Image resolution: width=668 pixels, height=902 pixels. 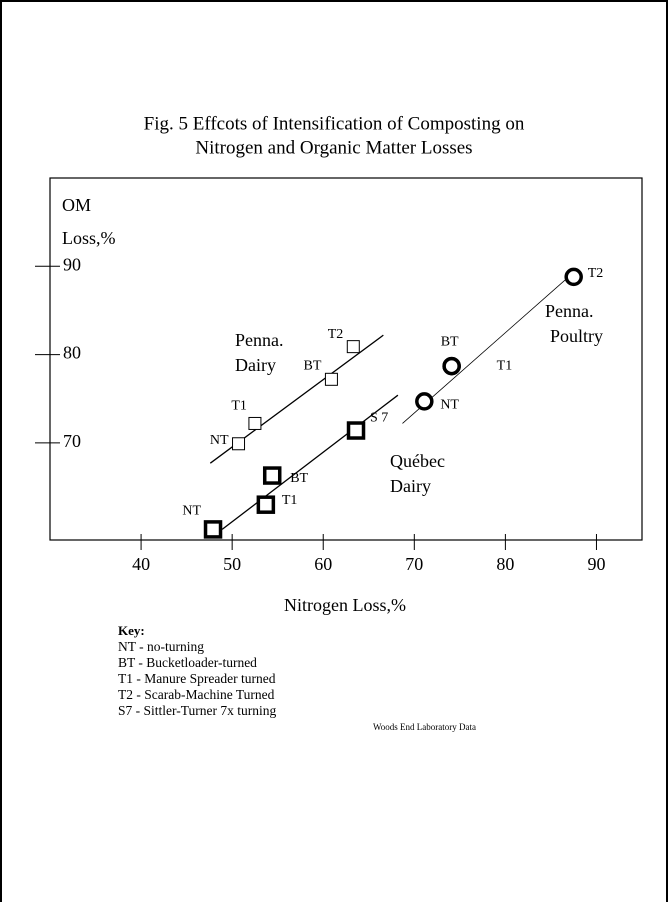 I want to click on x-axis-label: Nitrogen Loss,%, so click(x=345, y=605).